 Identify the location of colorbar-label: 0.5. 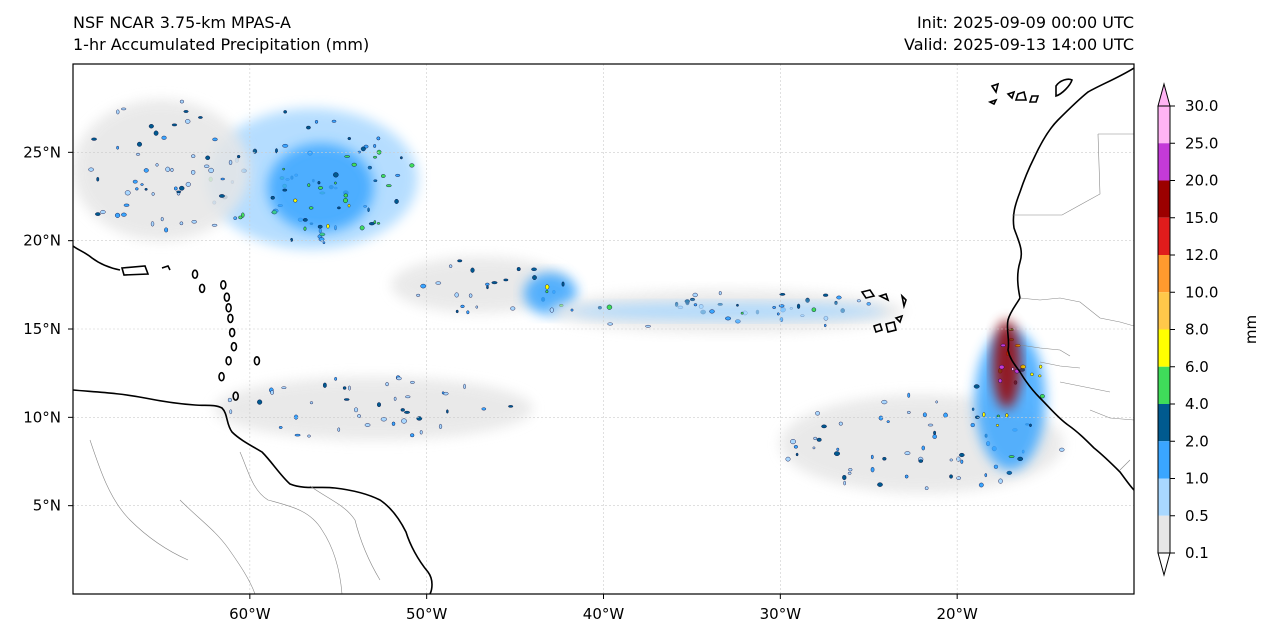
(1197, 516).